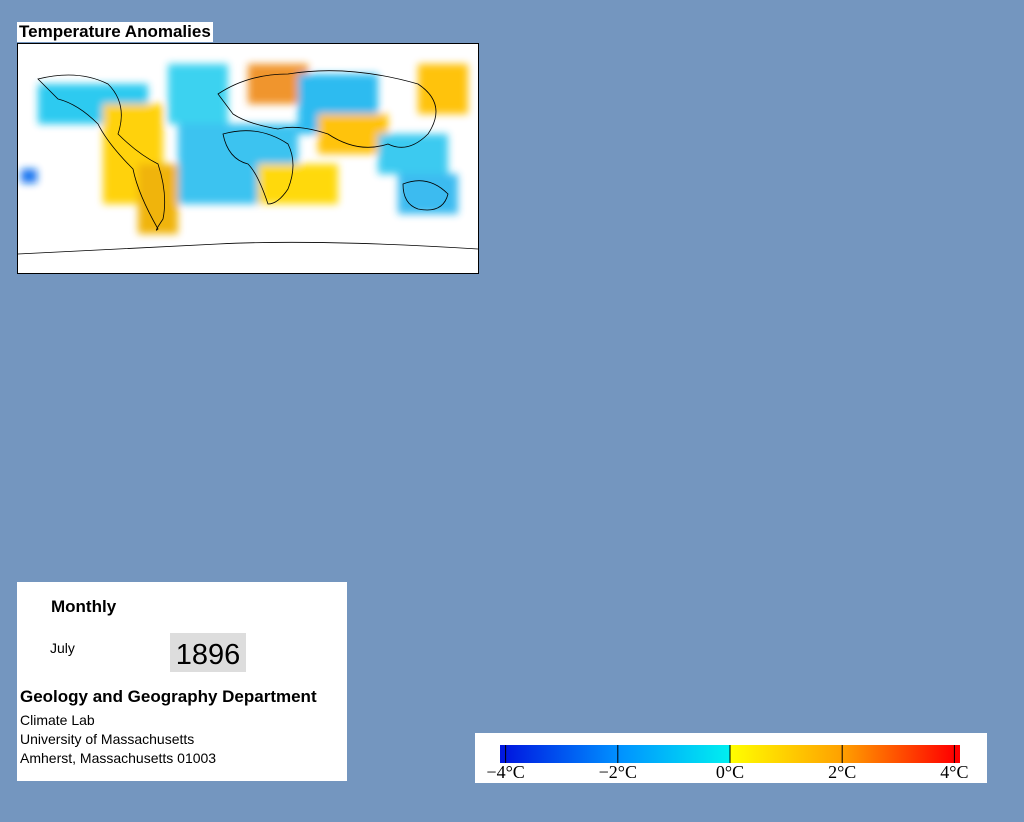 Image resolution: width=1024 pixels, height=822 pixels. Describe the element at coordinates (57, 720) in the screenshot. I see `info-line: Climate Lab` at that location.